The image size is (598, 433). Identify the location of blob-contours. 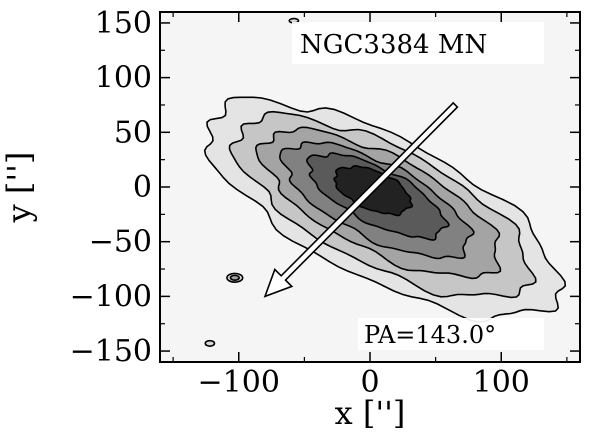
(252, 182).